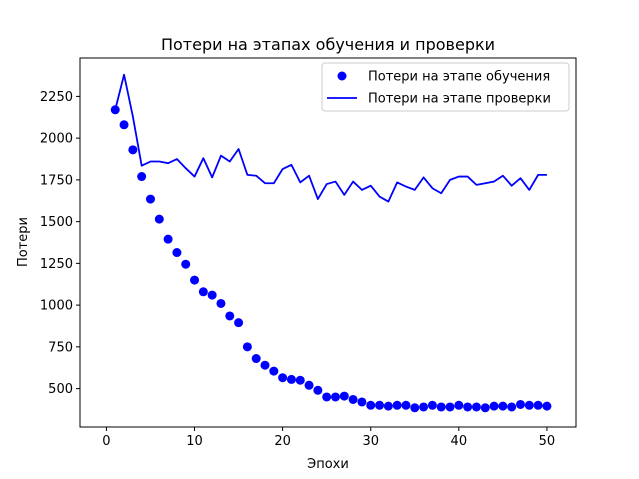 This screenshot has height=479, width=639. Describe the element at coordinates (56, 306) in the screenshot. I see `y-tick-label: 1000` at that location.